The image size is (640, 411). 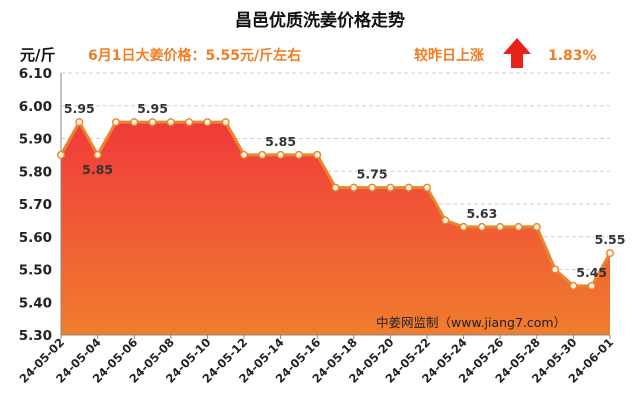 I want to click on y-axis-tick-labels: 5.30 5.40 5.50 5.60 5.70 5.80 5.90 6.00 6.10, so click(x=35, y=205).